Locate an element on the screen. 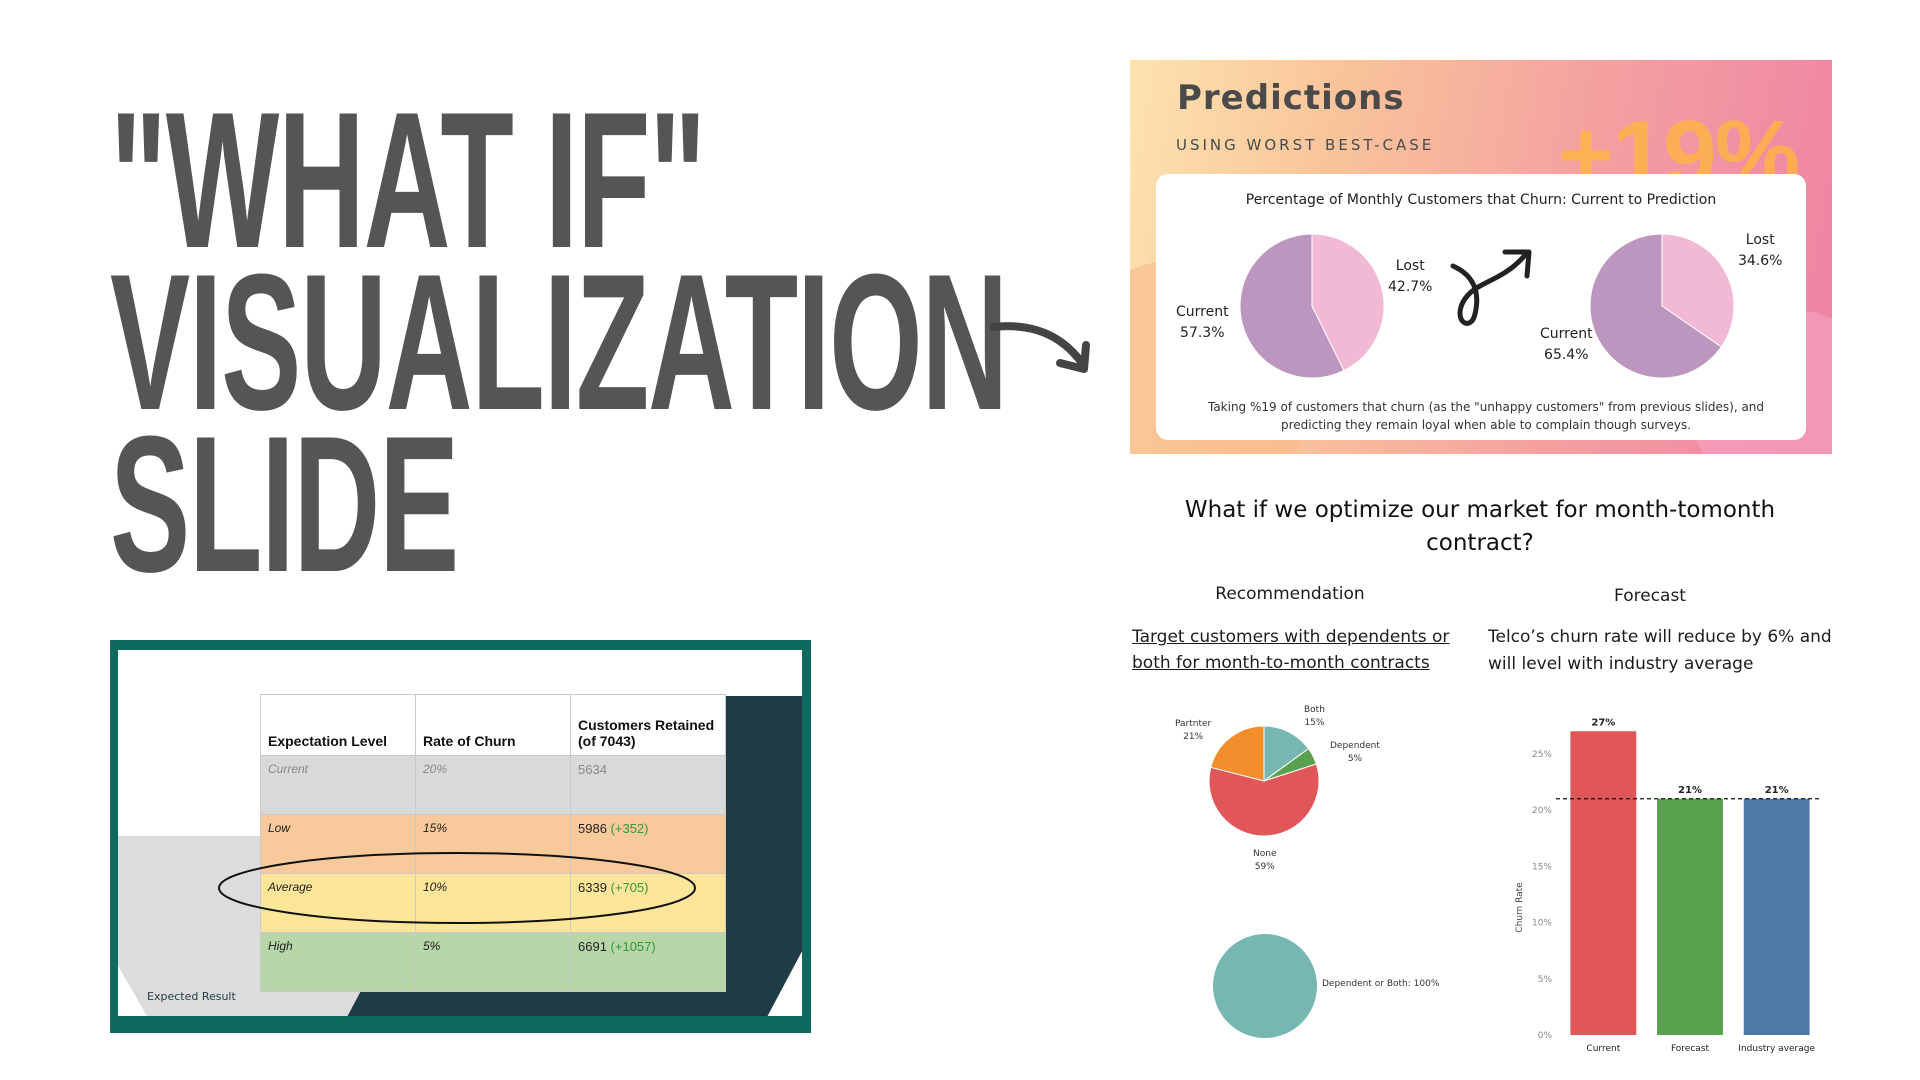 Image resolution: width=1920 pixels, height=1080 pixels. title-line-1: "WHAT IF" is located at coordinates (408, 180).